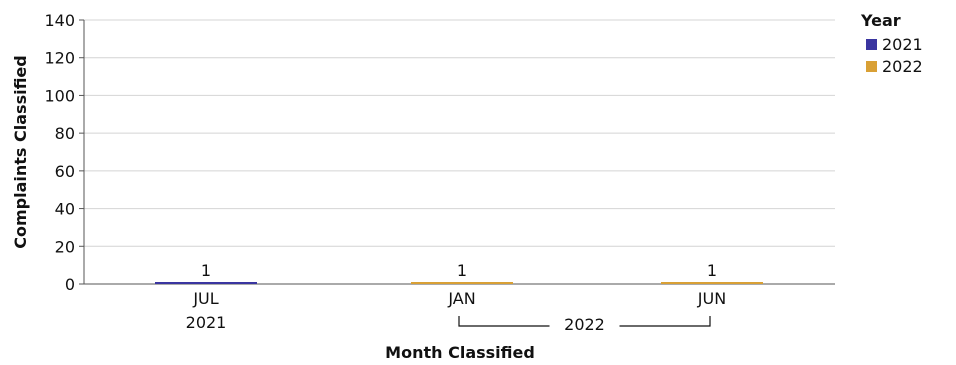 This screenshot has height=365, width=956. I want to click on x-group-label-2022: 2022, so click(584, 324).